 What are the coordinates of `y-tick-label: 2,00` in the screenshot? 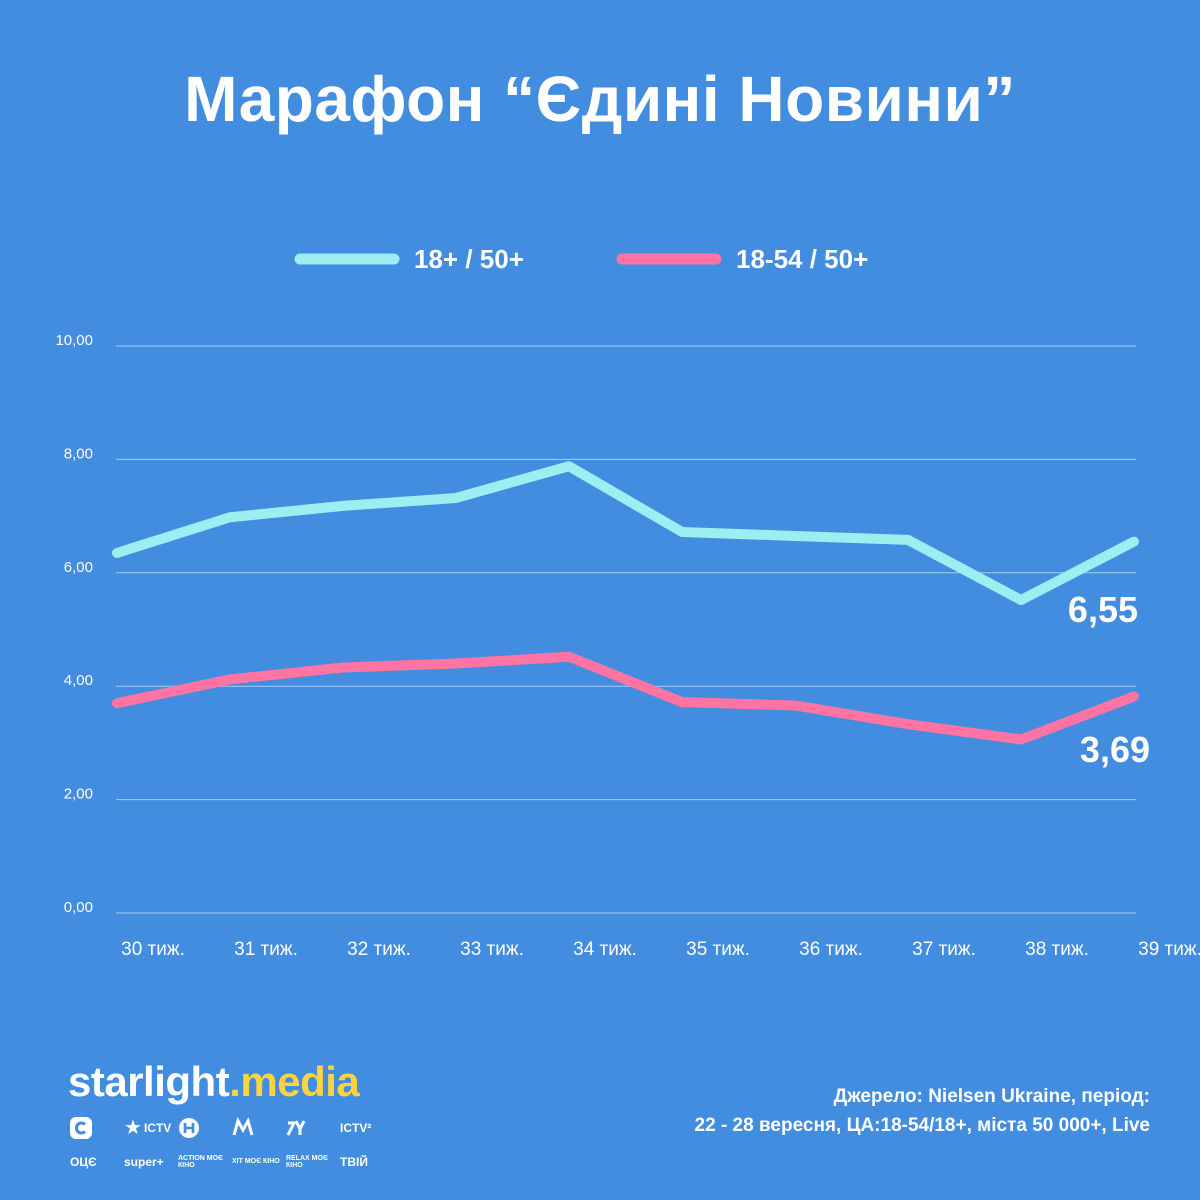 It's located at (78, 794).